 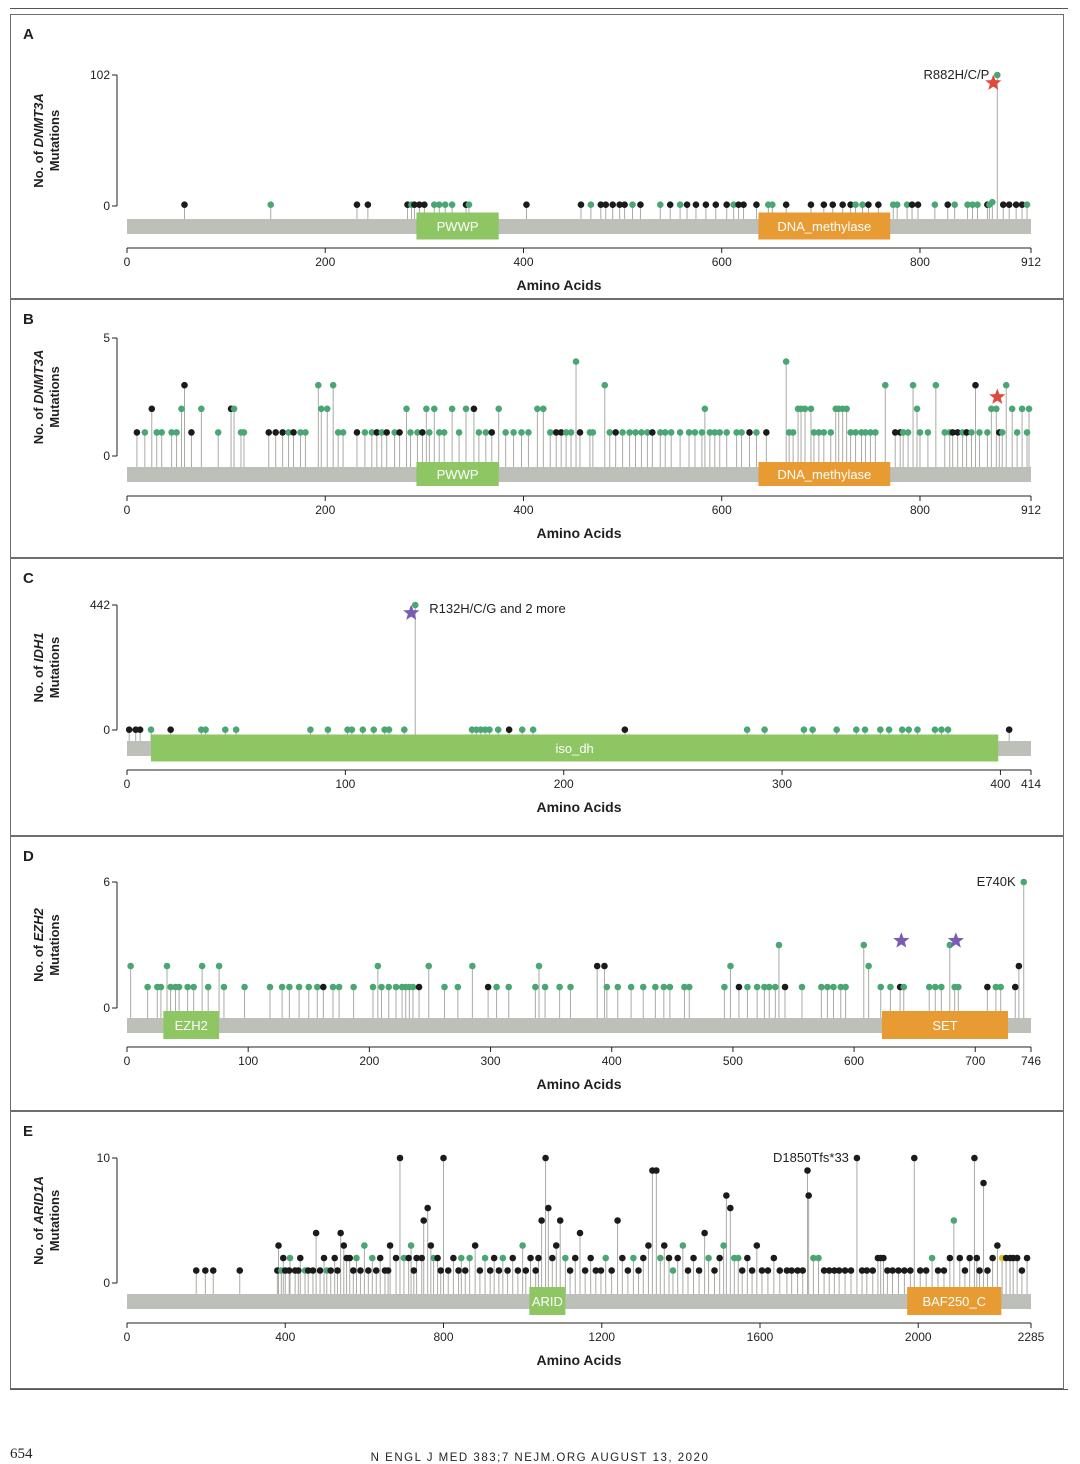 What do you see at coordinates (248, 1061) in the screenshot?
I see `x-tick-label: 100` at bounding box center [248, 1061].